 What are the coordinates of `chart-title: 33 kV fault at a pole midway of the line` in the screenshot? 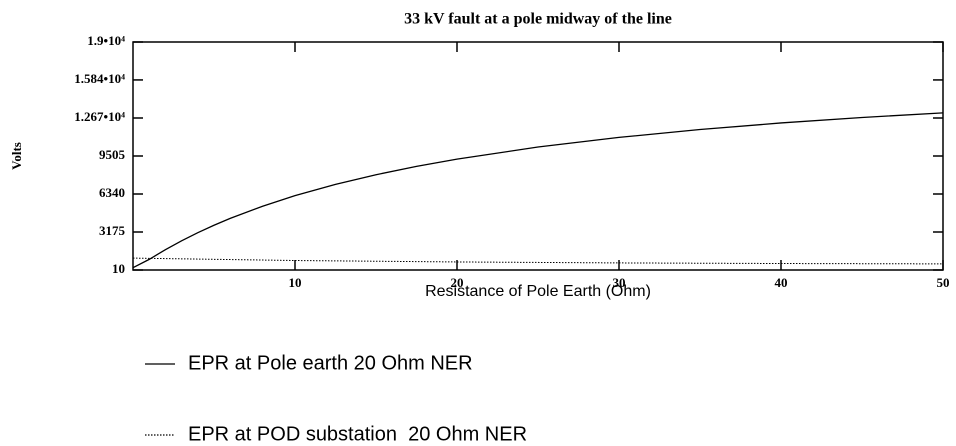 It's located at (538, 19).